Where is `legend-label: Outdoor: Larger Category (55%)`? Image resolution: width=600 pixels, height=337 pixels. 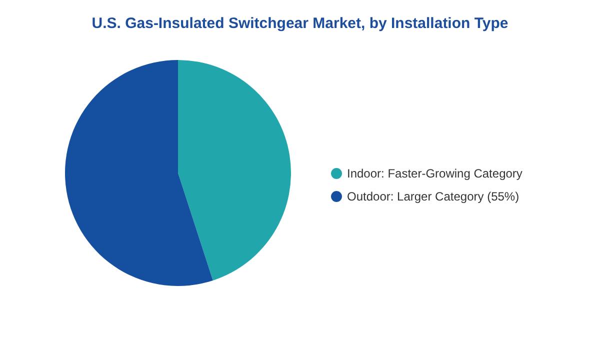
legend-label: Outdoor: Larger Category (55%) is located at coordinates (433, 197).